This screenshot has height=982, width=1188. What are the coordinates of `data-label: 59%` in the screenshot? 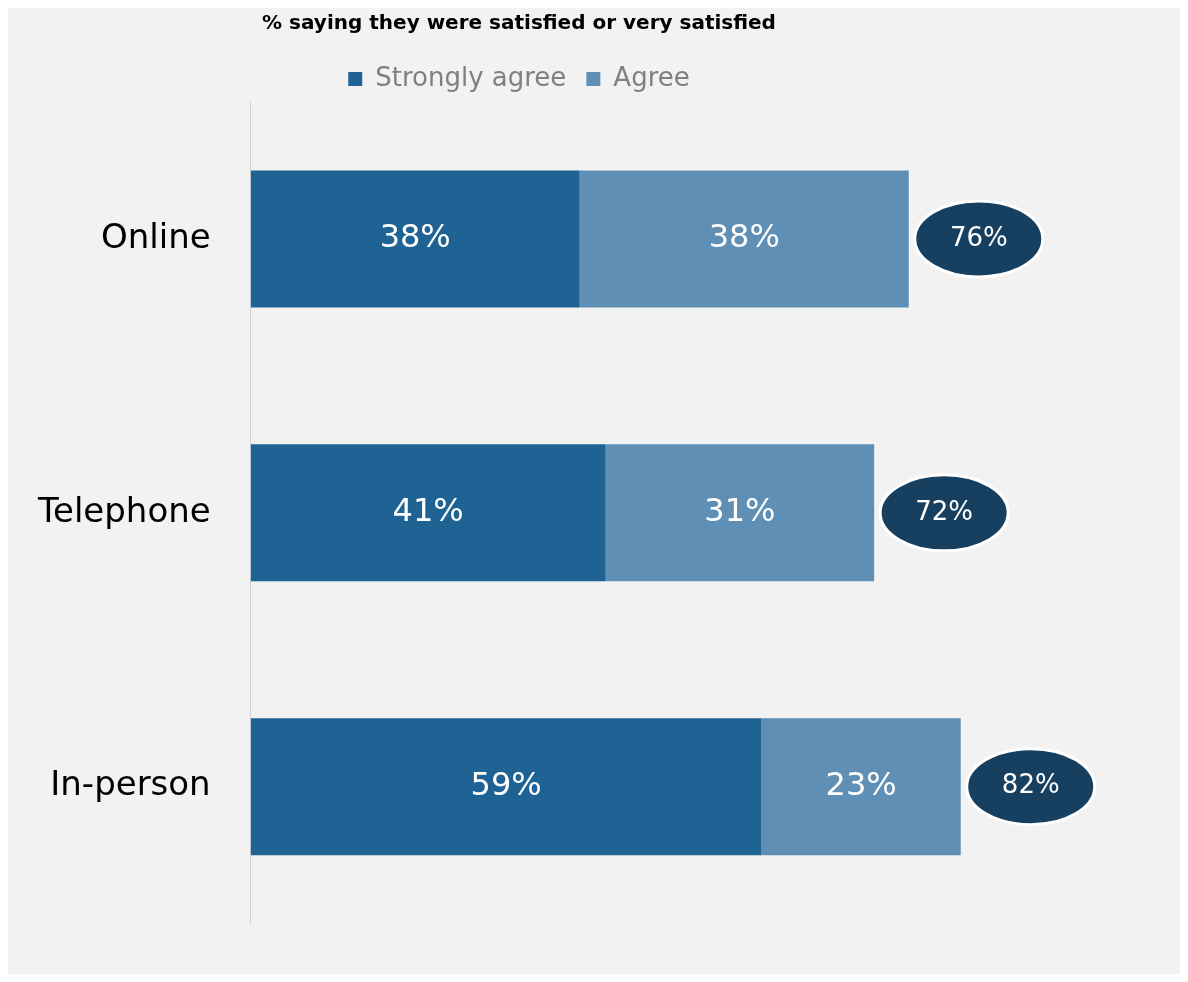 It's located at (506, 783).